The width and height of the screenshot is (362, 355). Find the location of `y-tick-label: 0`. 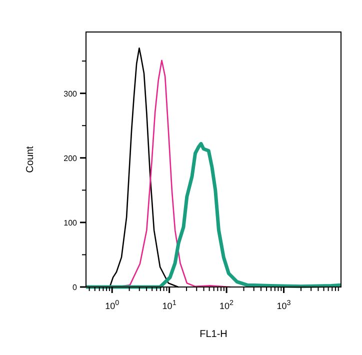

y-tick-label: 0 is located at coordinates (75, 287).